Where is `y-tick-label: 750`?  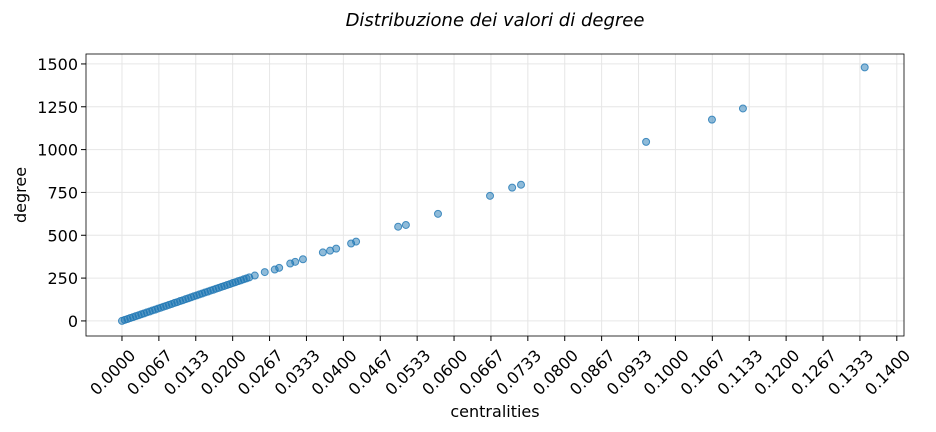 y-tick-label: 750 is located at coordinates (62, 192).